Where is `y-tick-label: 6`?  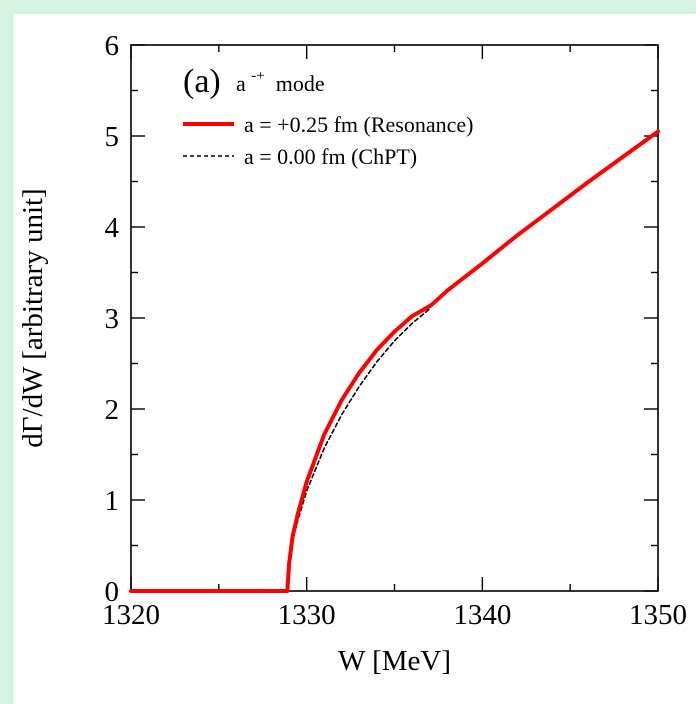
y-tick-label: 6 is located at coordinates (112, 46).